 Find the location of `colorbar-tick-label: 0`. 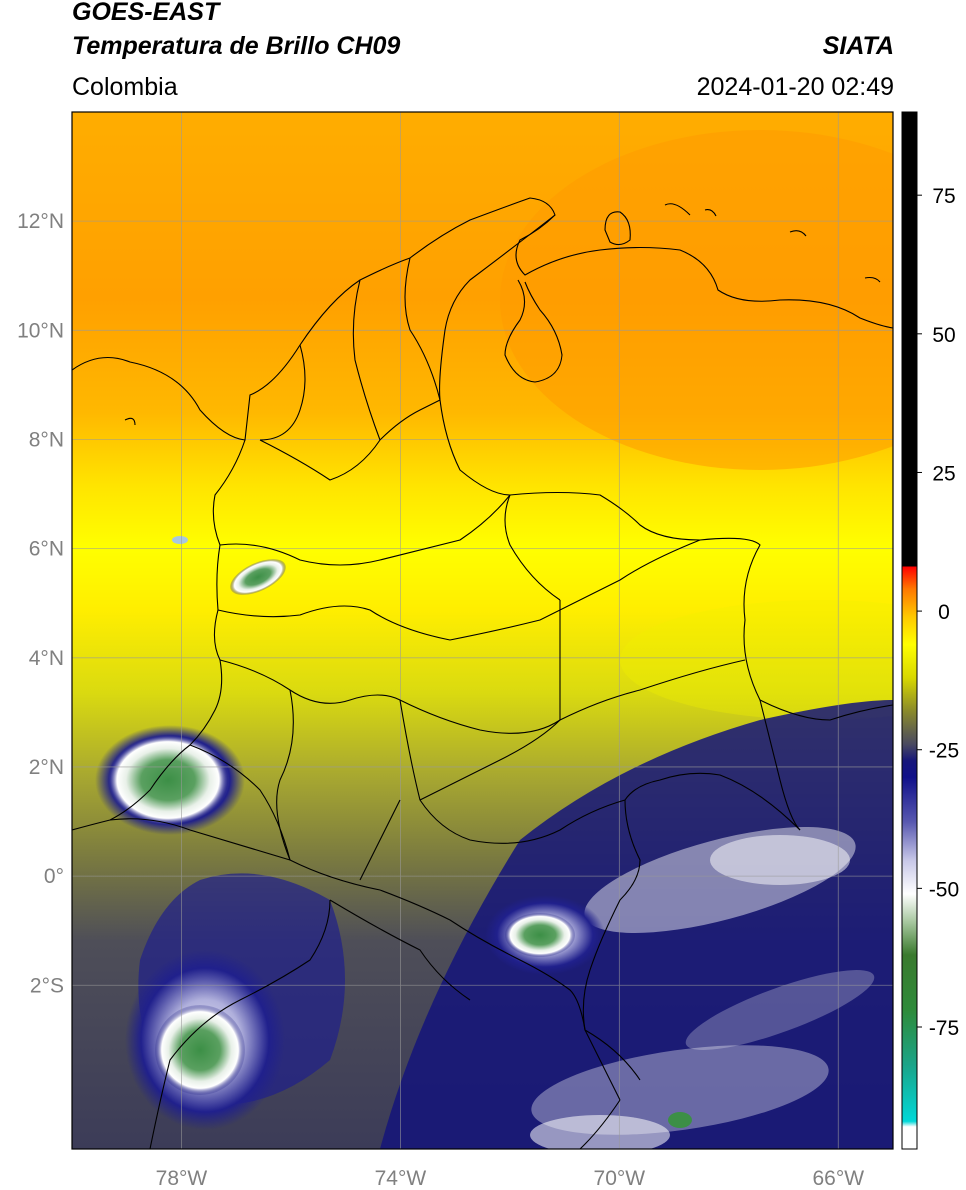

colorbar-tick-label: 0 is located at coordinates (944, 612).